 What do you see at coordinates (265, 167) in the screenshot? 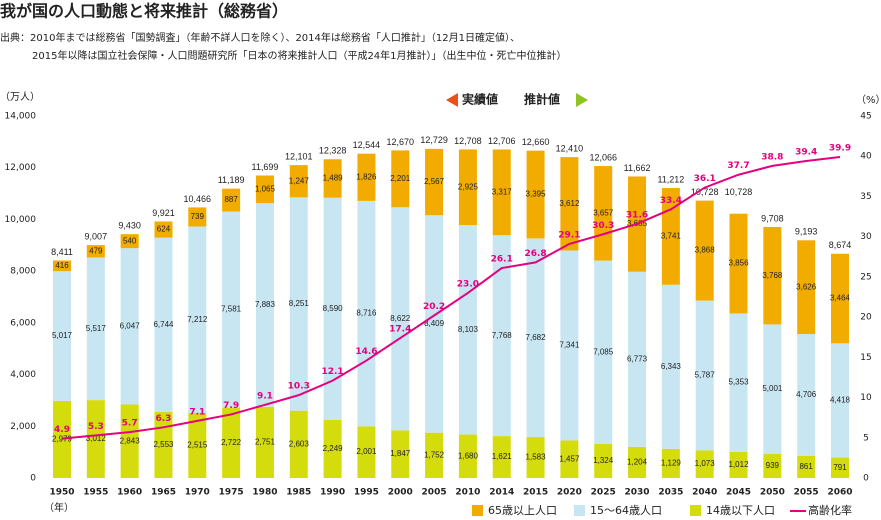
I see `total-label: 11,699` at bounding box center [265, 167].